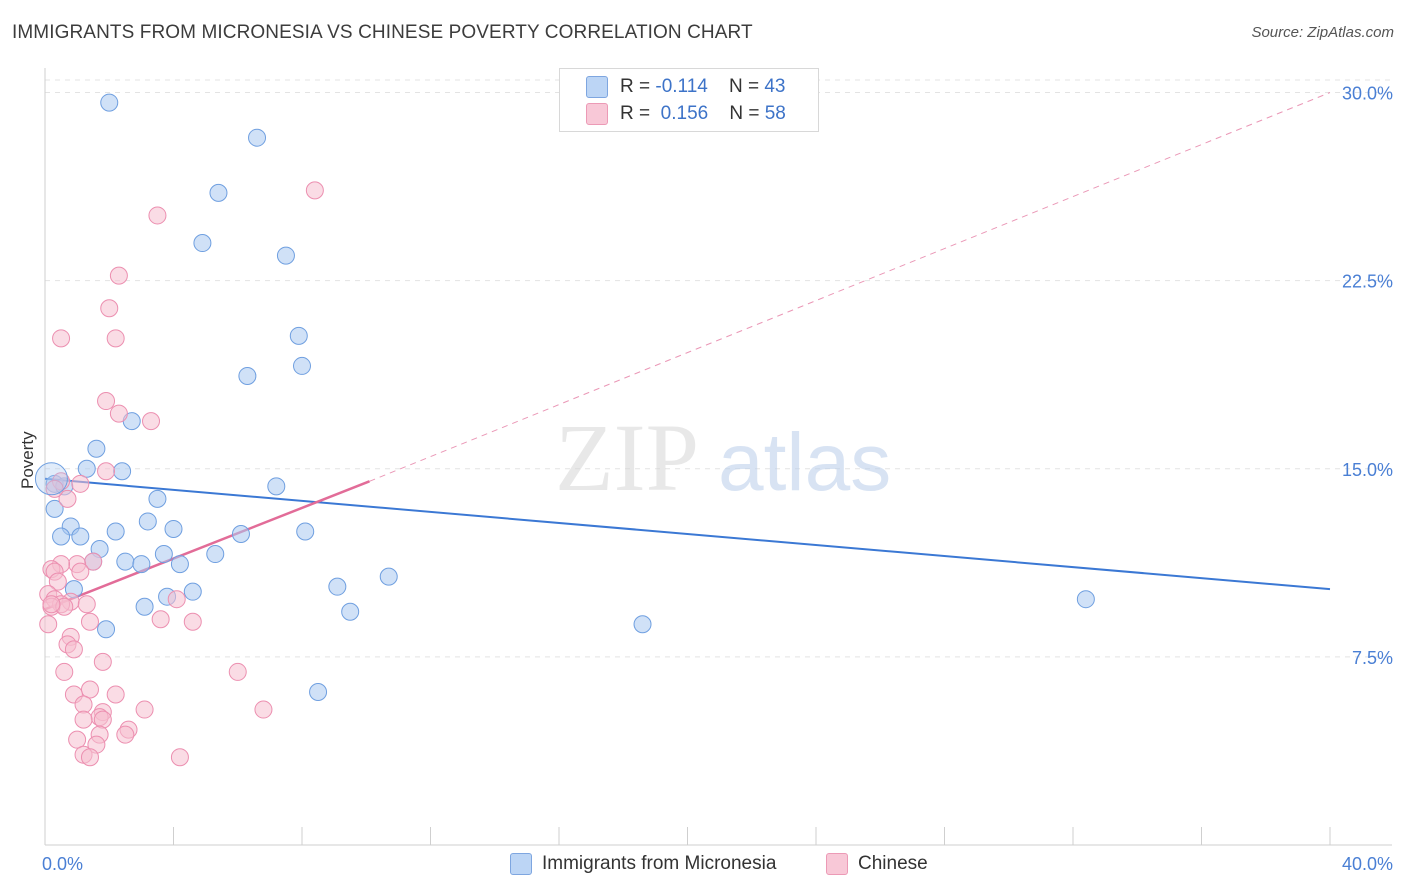  Describe the element at coordinates (893, 863) in the screenshot. I see `legend-series-name: Chinese` at that location.